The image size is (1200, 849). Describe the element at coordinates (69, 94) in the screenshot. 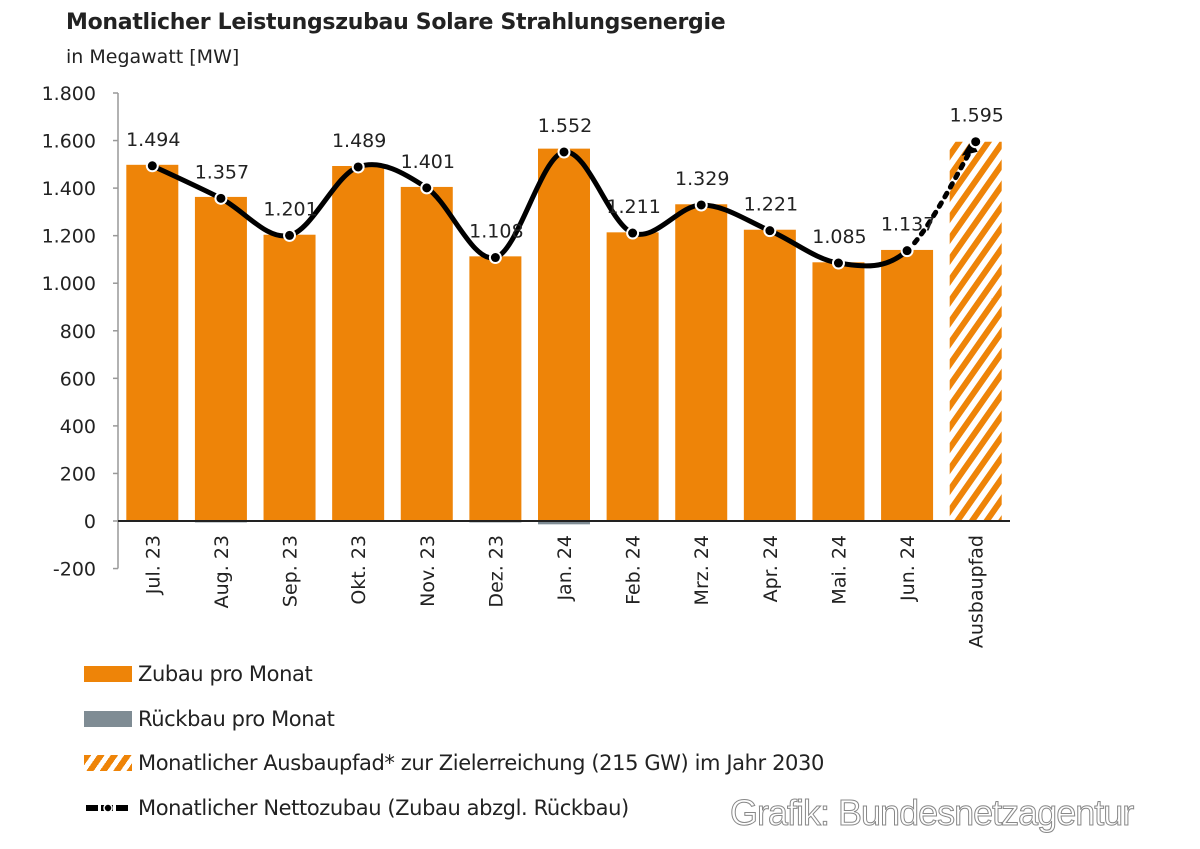

I see `y-tick-label: 1.800` at that location.